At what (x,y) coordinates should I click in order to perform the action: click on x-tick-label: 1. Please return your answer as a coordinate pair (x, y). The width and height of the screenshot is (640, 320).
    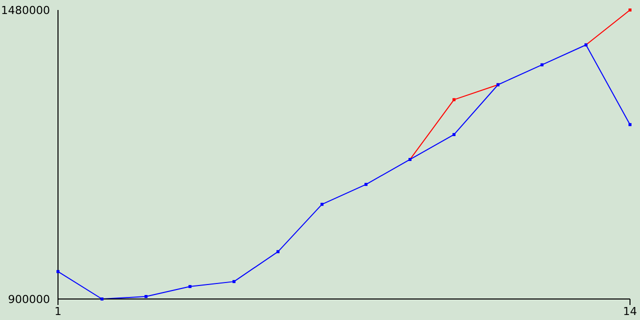
    Looking at the image, I should click on (58, 311).